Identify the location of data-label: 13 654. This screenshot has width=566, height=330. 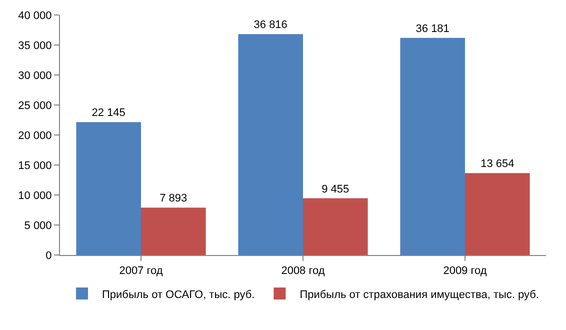
(497, 164).